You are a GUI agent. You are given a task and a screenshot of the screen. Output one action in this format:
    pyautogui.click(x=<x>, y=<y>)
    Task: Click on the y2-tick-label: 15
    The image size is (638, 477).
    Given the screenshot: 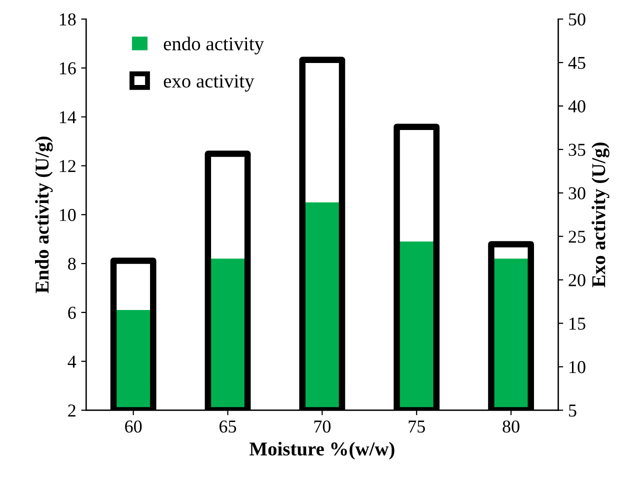 What is the action you would take?
    pyautogui.click(x=578, y=324)
    